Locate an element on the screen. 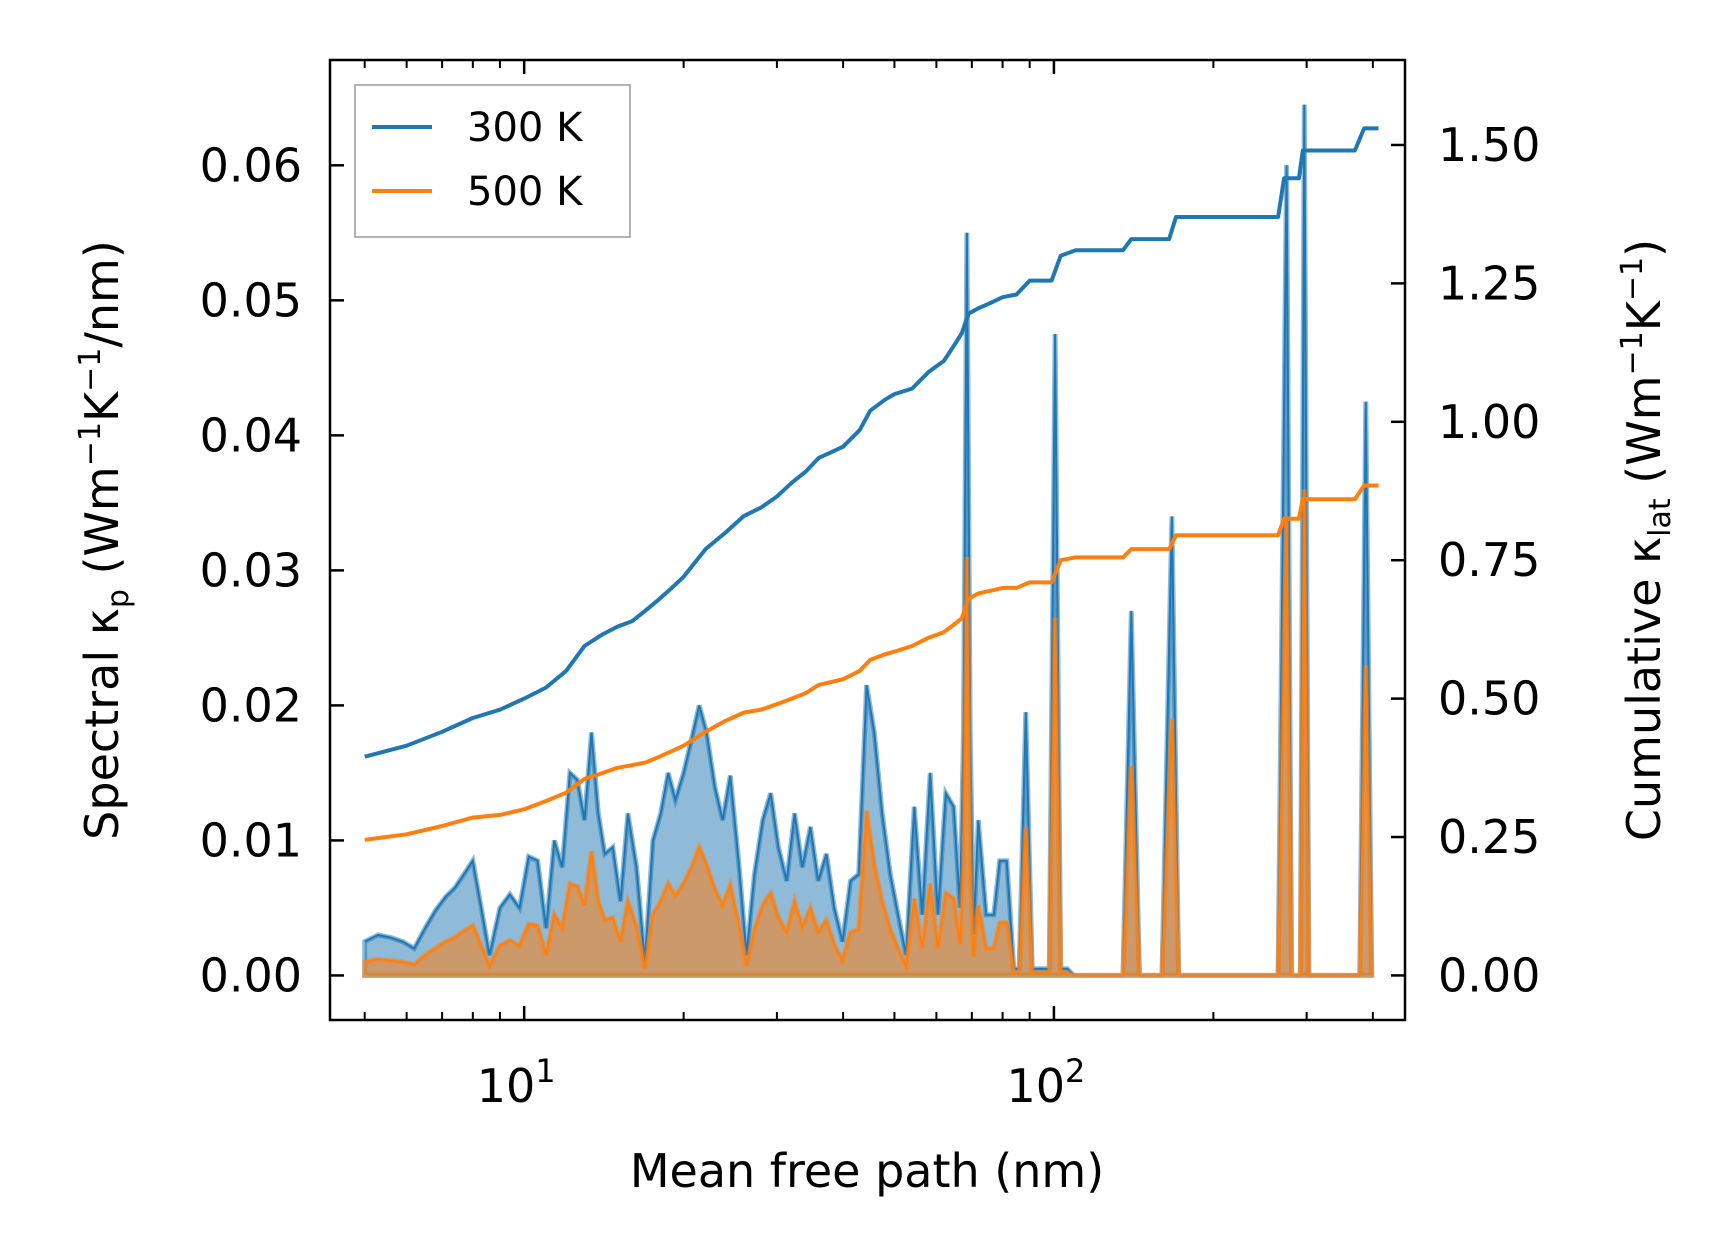  y-left-tick-label: 0.02 is located at coordinates (251, 705).